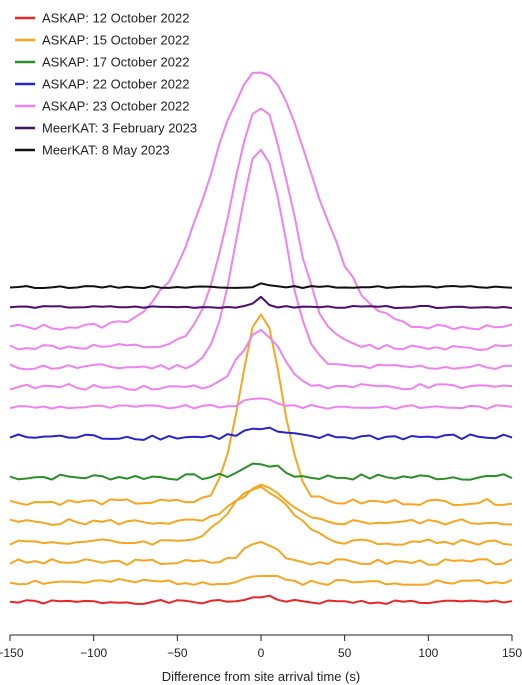 The height and width of the screenshot is (685, 522). What do you see at coordinates (261, 653) in the screenshot?
I see `x-tick-label-3: 0` at bounding box center [261, 653].